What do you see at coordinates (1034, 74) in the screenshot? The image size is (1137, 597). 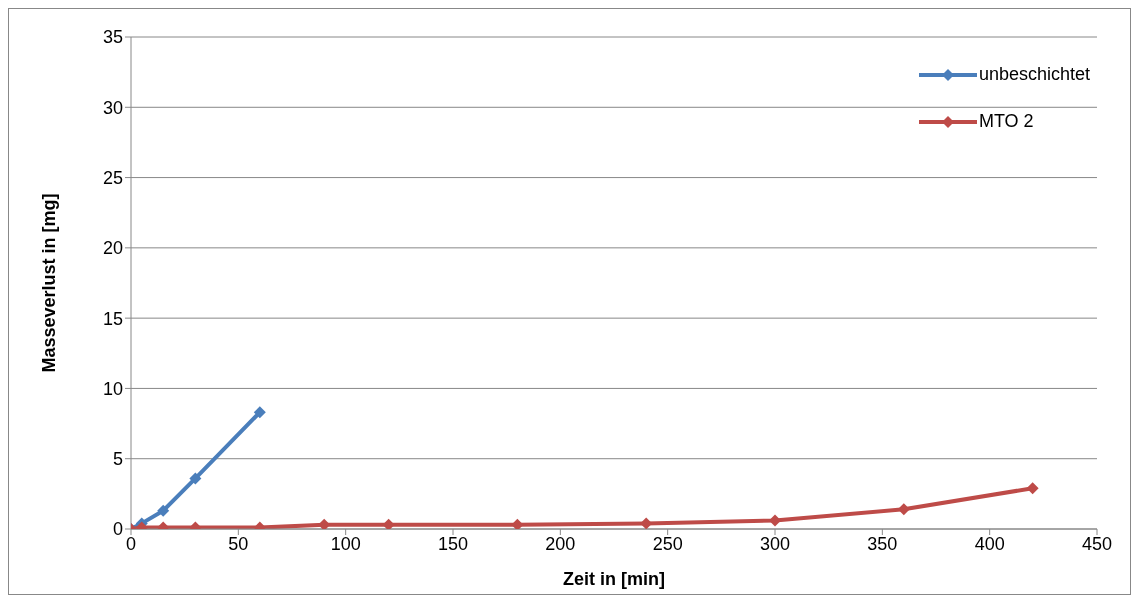 I see `legend-label: unbeschichtet` at bounding box center [1034, 74].